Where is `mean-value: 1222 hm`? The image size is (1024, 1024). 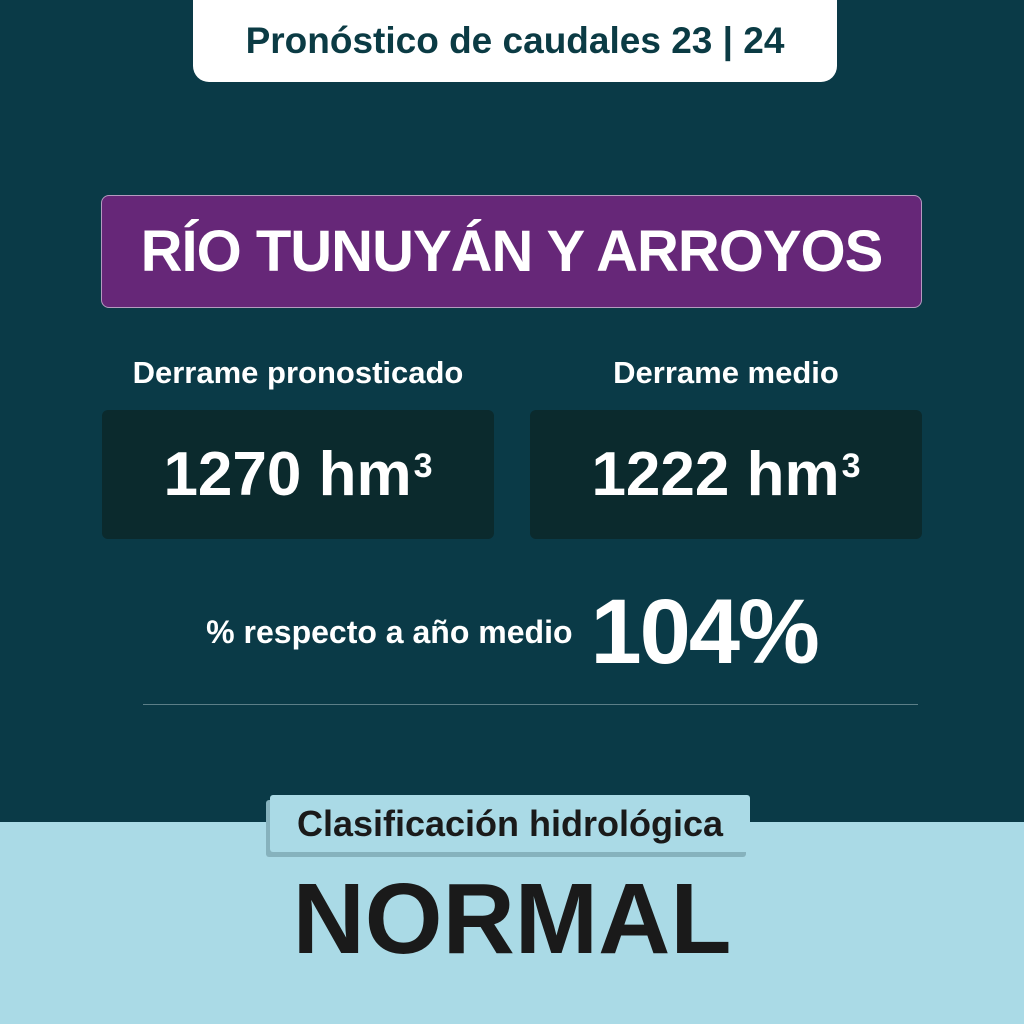 mean-value: 1222 hm is located at coordinates (715, 474).